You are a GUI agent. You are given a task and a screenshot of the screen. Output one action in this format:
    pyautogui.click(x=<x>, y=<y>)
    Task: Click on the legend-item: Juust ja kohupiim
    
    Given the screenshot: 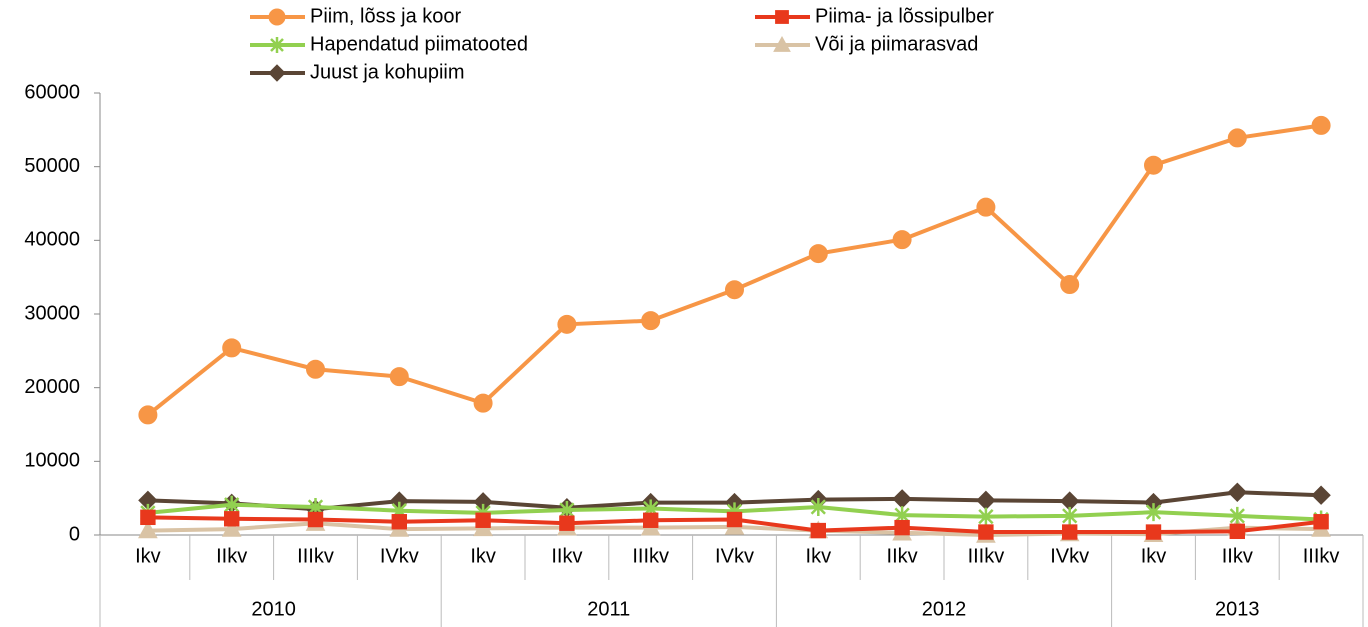 What is the action you would take?
    pyautogui.click(x=357, y=72)
    